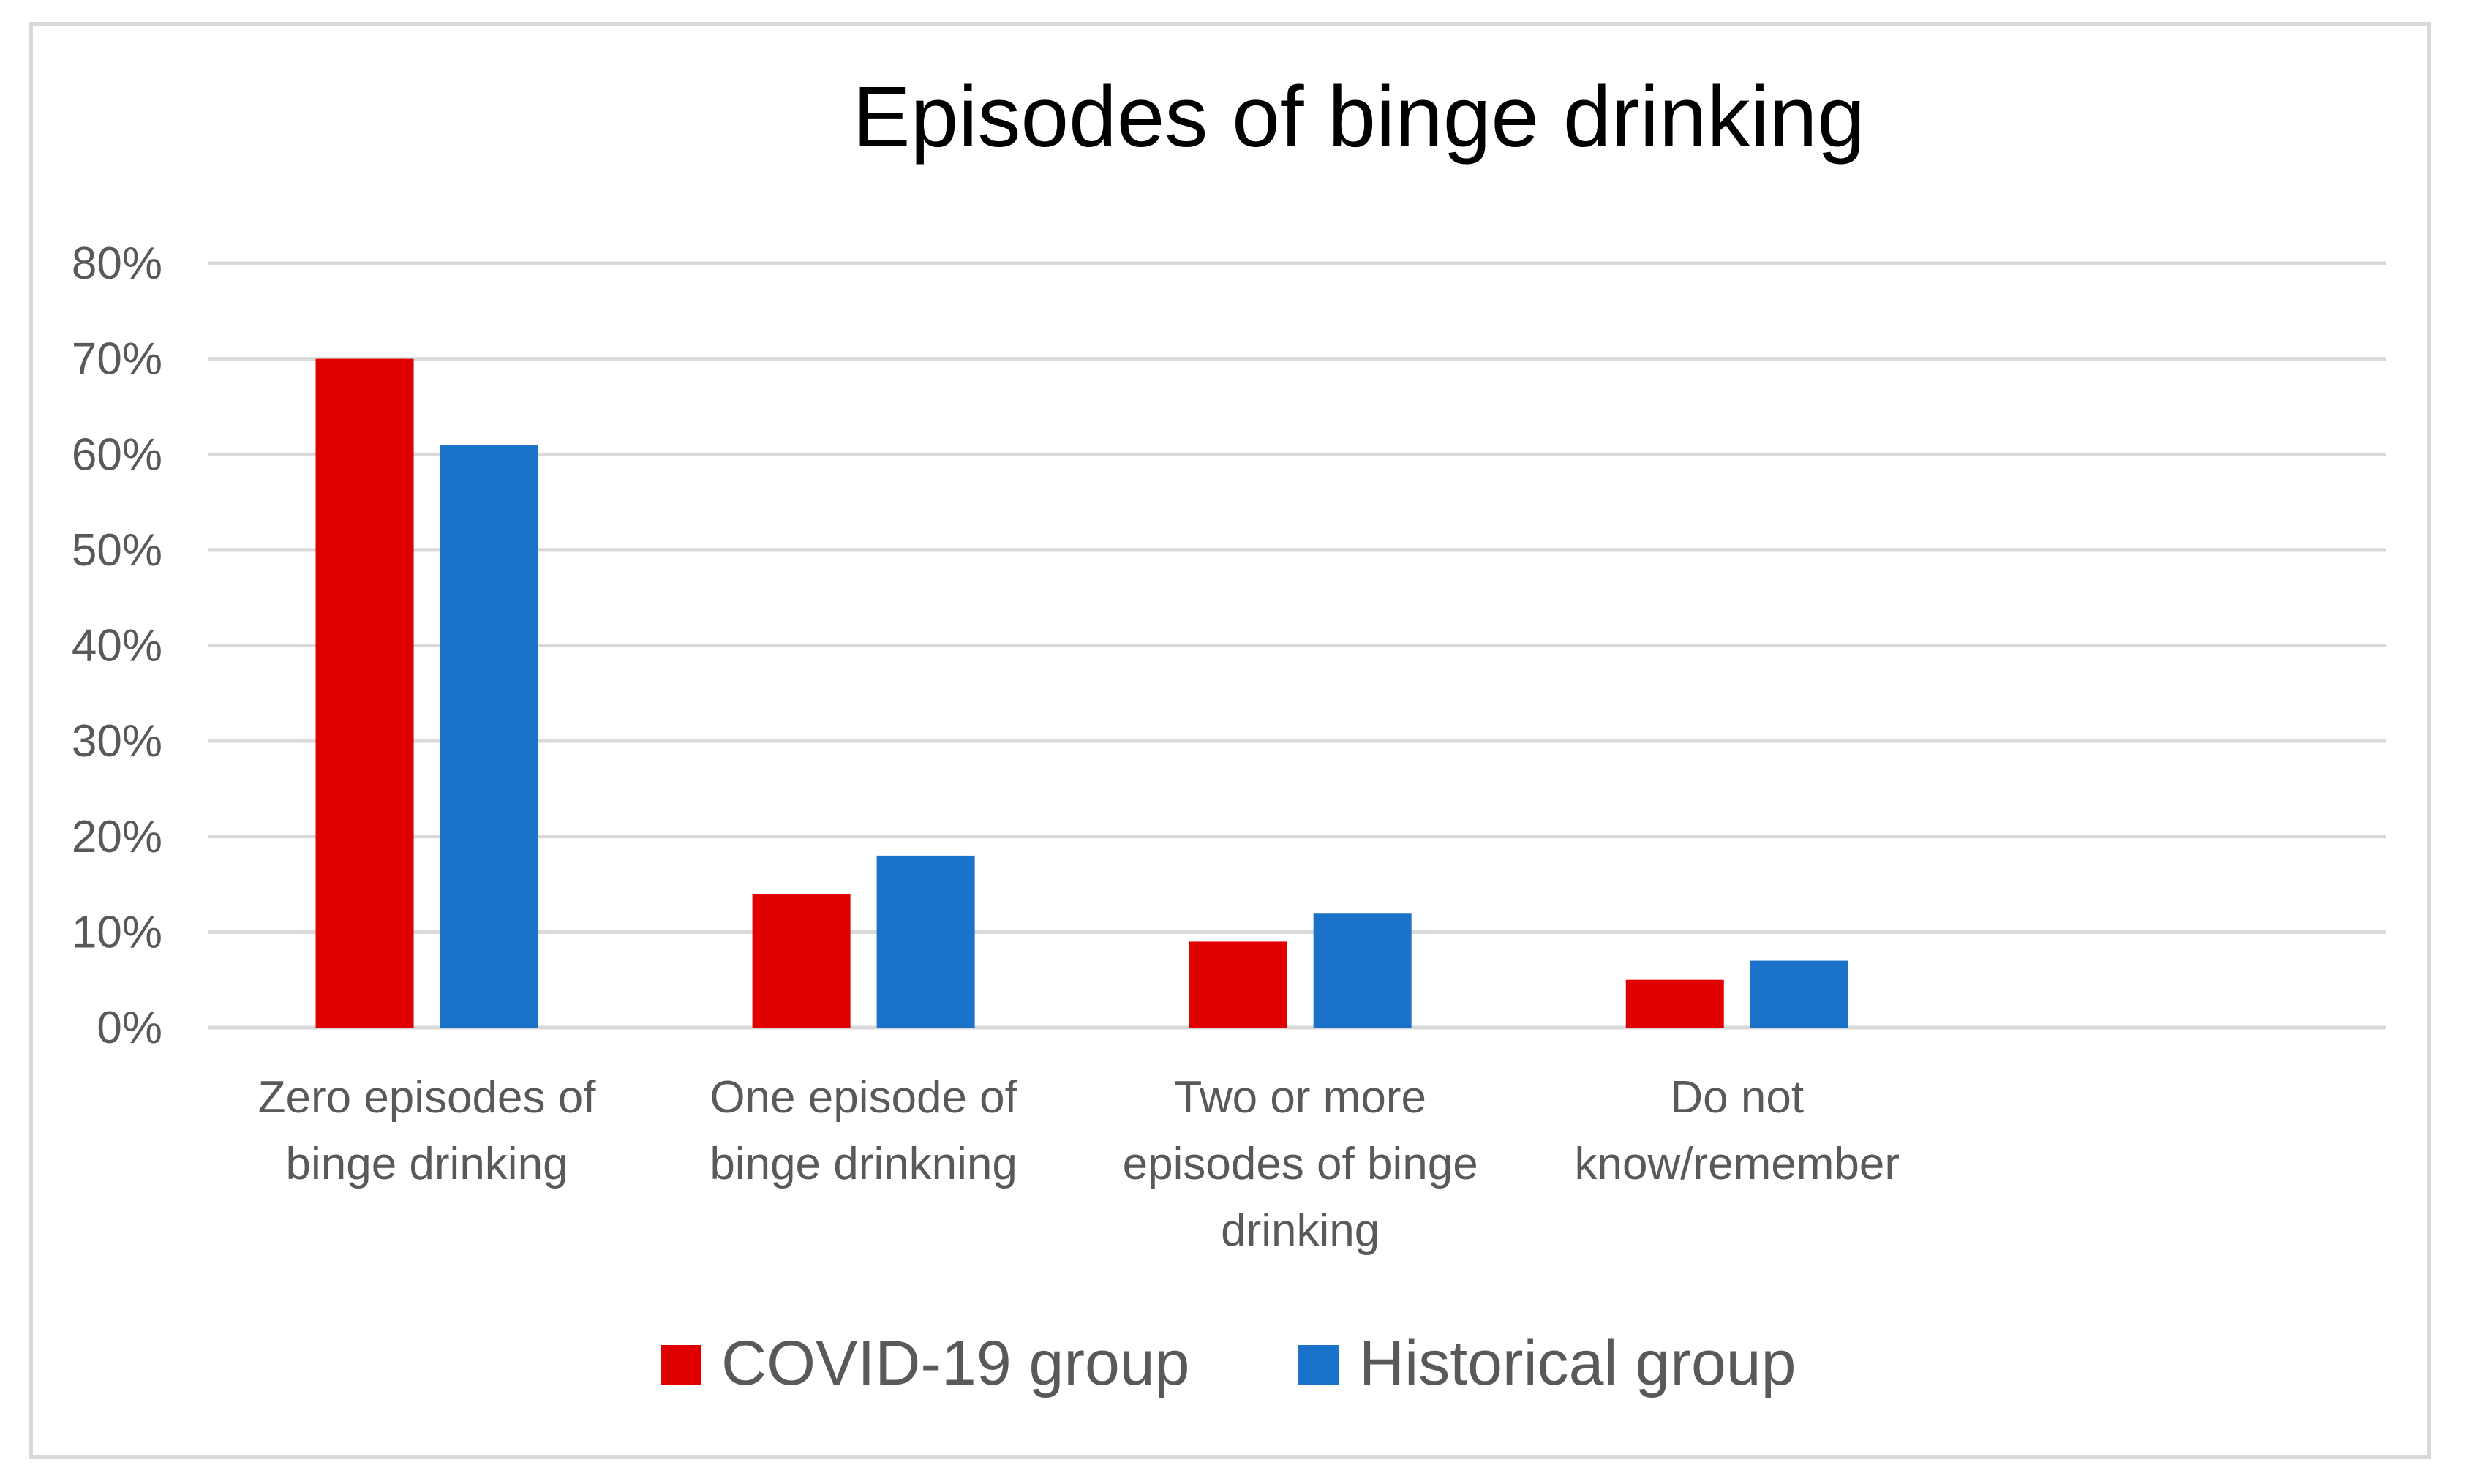 Image resolution: width=2476 pixels, height=1484 pixels. I want to click on legend-label: COVID-19 group, so click(955, 1363).